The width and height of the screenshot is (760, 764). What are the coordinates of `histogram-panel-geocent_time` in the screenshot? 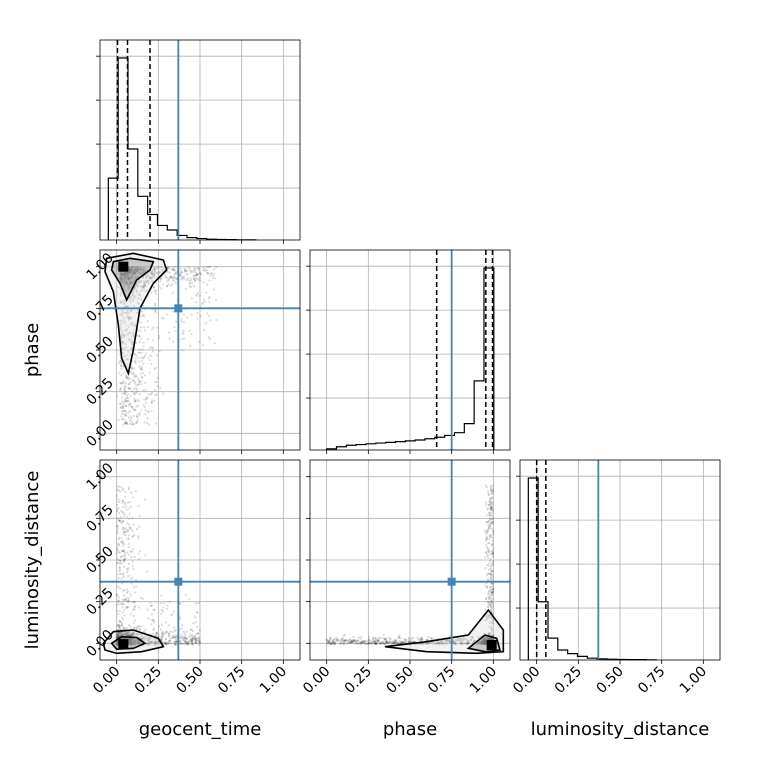 It's located at (198, 140).